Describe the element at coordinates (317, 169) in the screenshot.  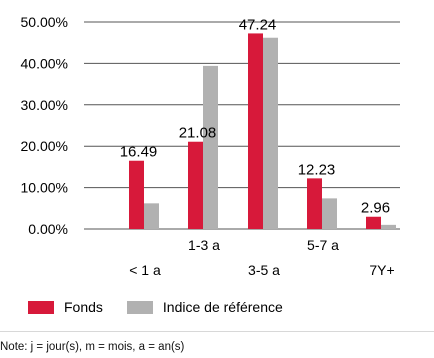
I see `data-label: 12.23` at that location.